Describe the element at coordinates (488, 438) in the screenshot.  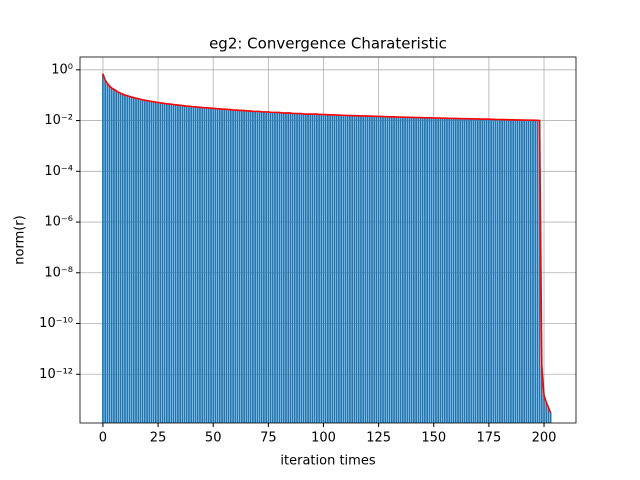
I see `x-tick-label: 175` at that location.